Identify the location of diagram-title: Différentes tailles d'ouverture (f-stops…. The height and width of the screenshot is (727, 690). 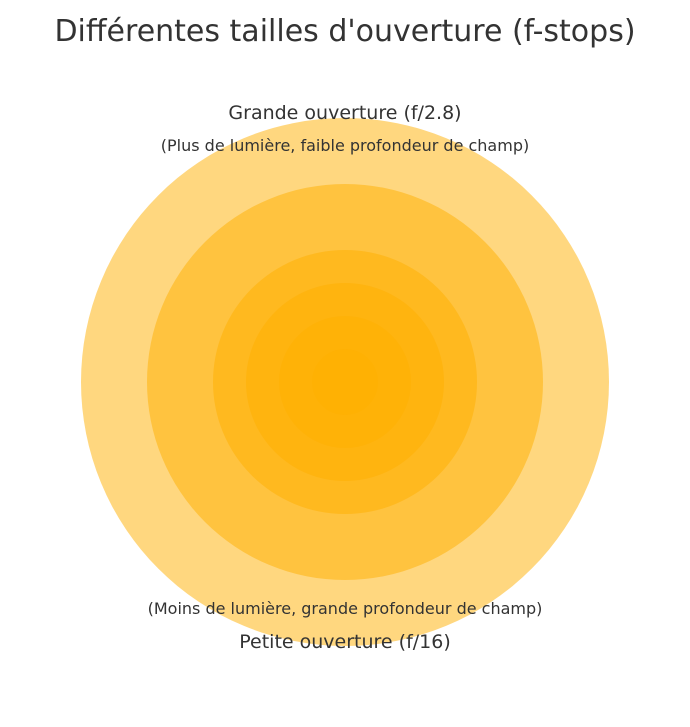
(344, 31).